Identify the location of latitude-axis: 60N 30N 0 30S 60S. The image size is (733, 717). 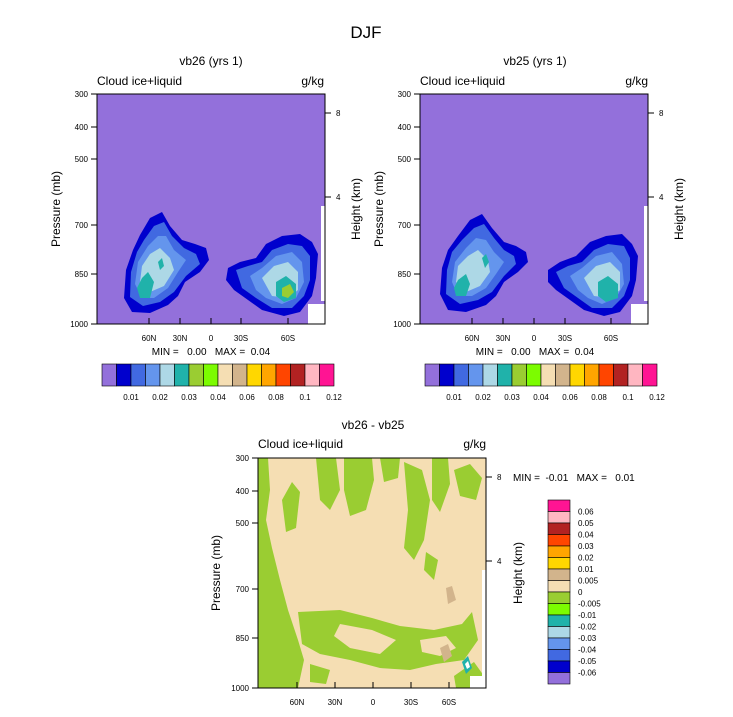
(373, 694).